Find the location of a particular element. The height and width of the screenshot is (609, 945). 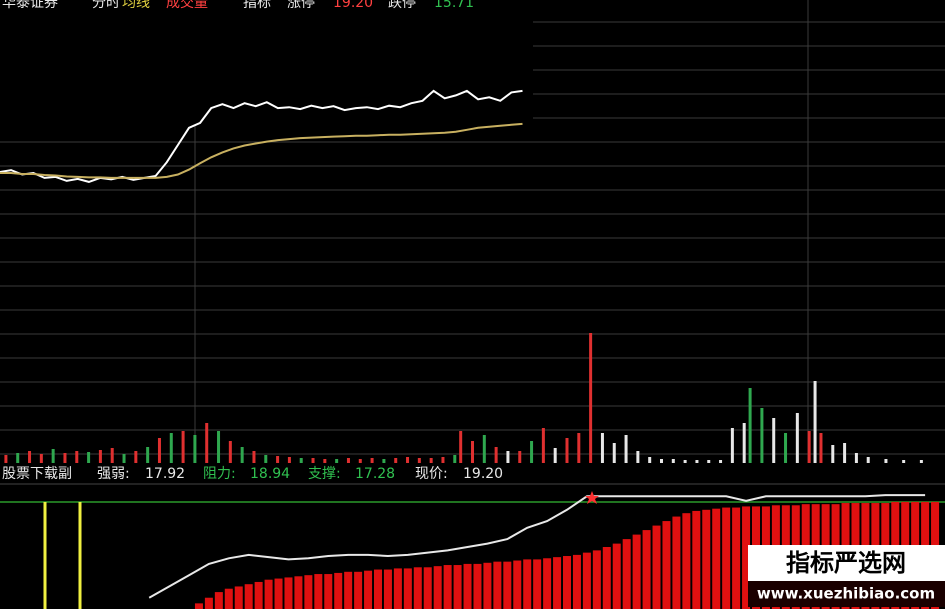

limit-down: 15.71 is located at coordinates (454, 5).